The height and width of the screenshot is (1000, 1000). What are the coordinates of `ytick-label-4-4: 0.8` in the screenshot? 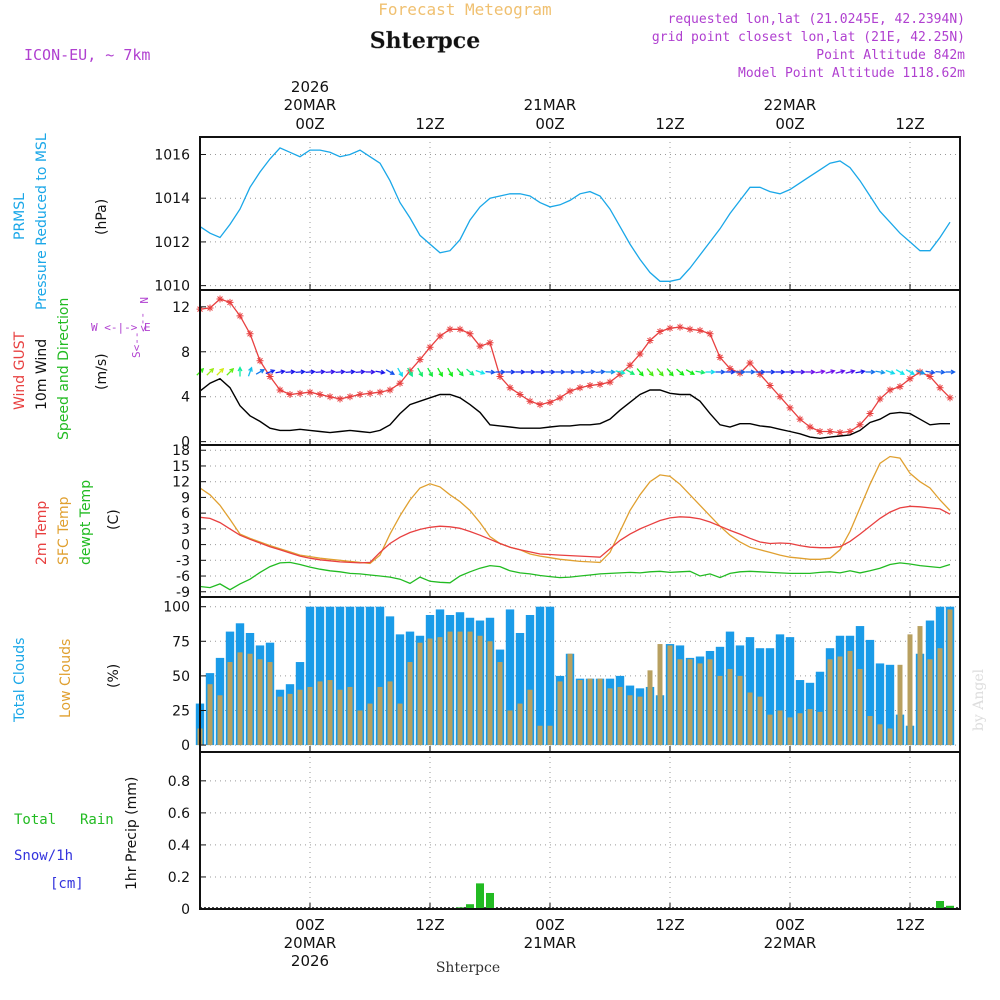 It's located at (179, 782).